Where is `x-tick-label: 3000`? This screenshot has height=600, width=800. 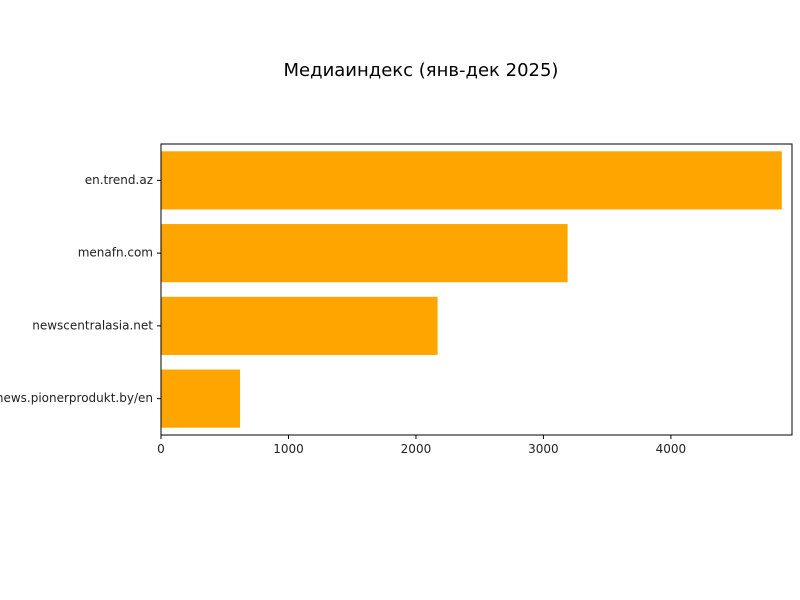
x-tick-label: 3000 is located at coordinates (543, 449).